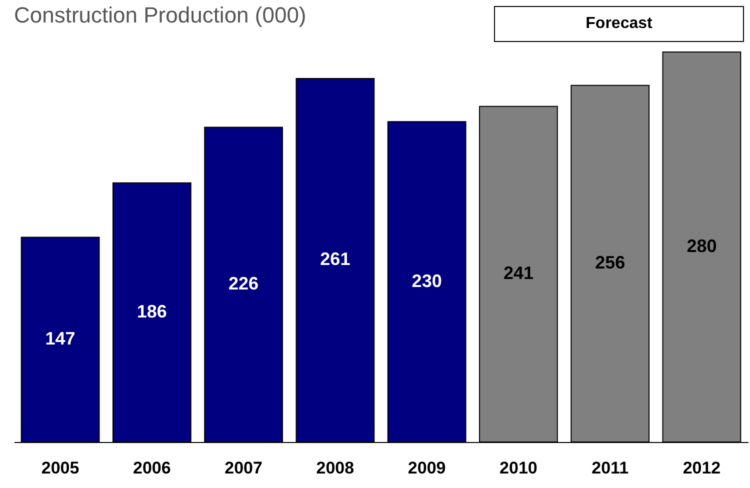 This screenshot has width=750, height=488. What do you see at coordinates (519, 468) in the screenshot?
I see `x-tick-label: 2010` at bounding box center [519, 468].